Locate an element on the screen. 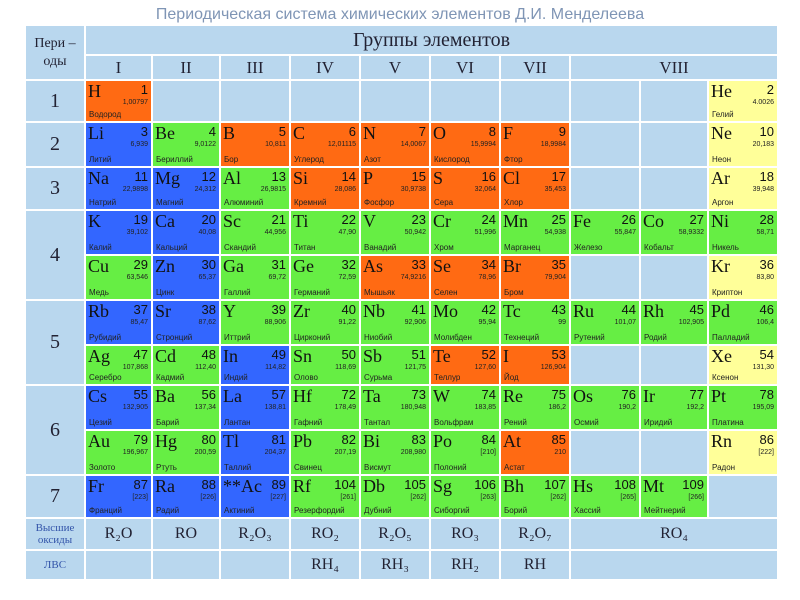 Image resolution: width=800 pixels, height=600 pixels. element-cell: Mg 12 24,312 Магний is located at coordinates (186, 188).